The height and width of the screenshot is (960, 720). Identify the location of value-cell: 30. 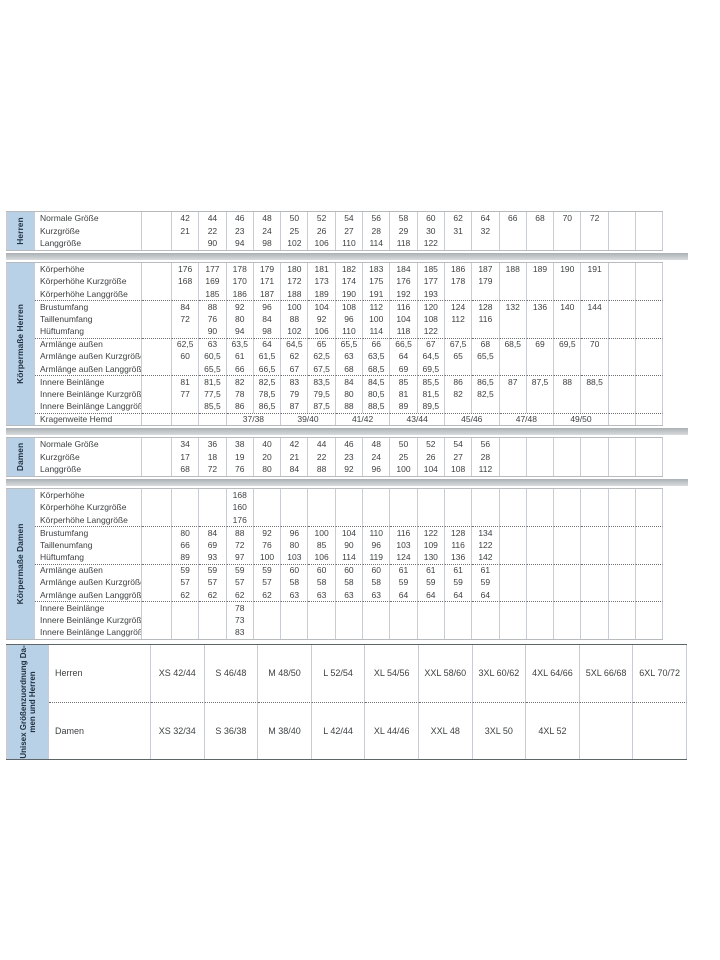
(431, 230).